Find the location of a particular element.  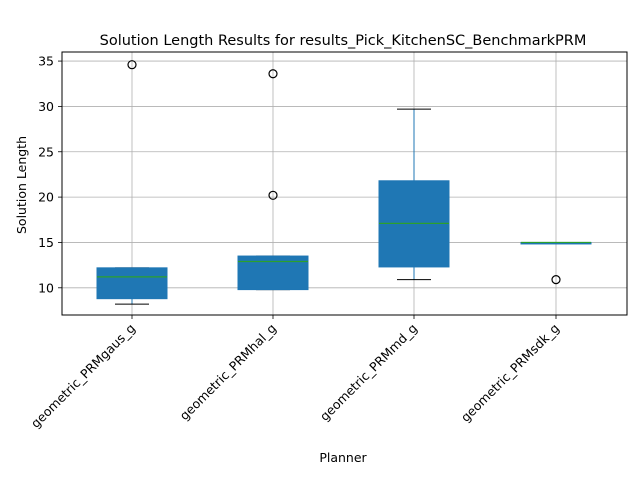

y-axis: 10 15 20 25 30 35 is located at coordinates (50, 174).